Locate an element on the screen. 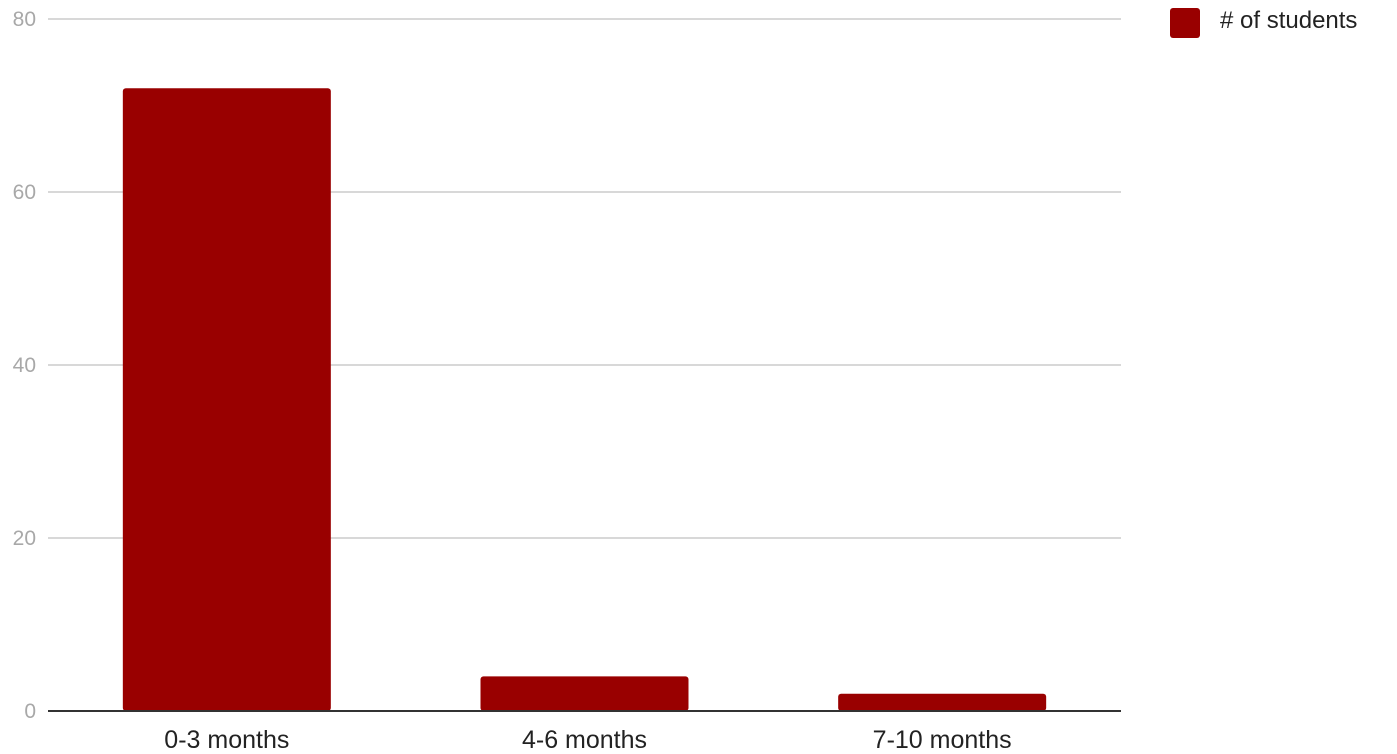 The width and height of the screenshot is (1397, 754). bar-4-6-months is located at coordinates (584, 693).